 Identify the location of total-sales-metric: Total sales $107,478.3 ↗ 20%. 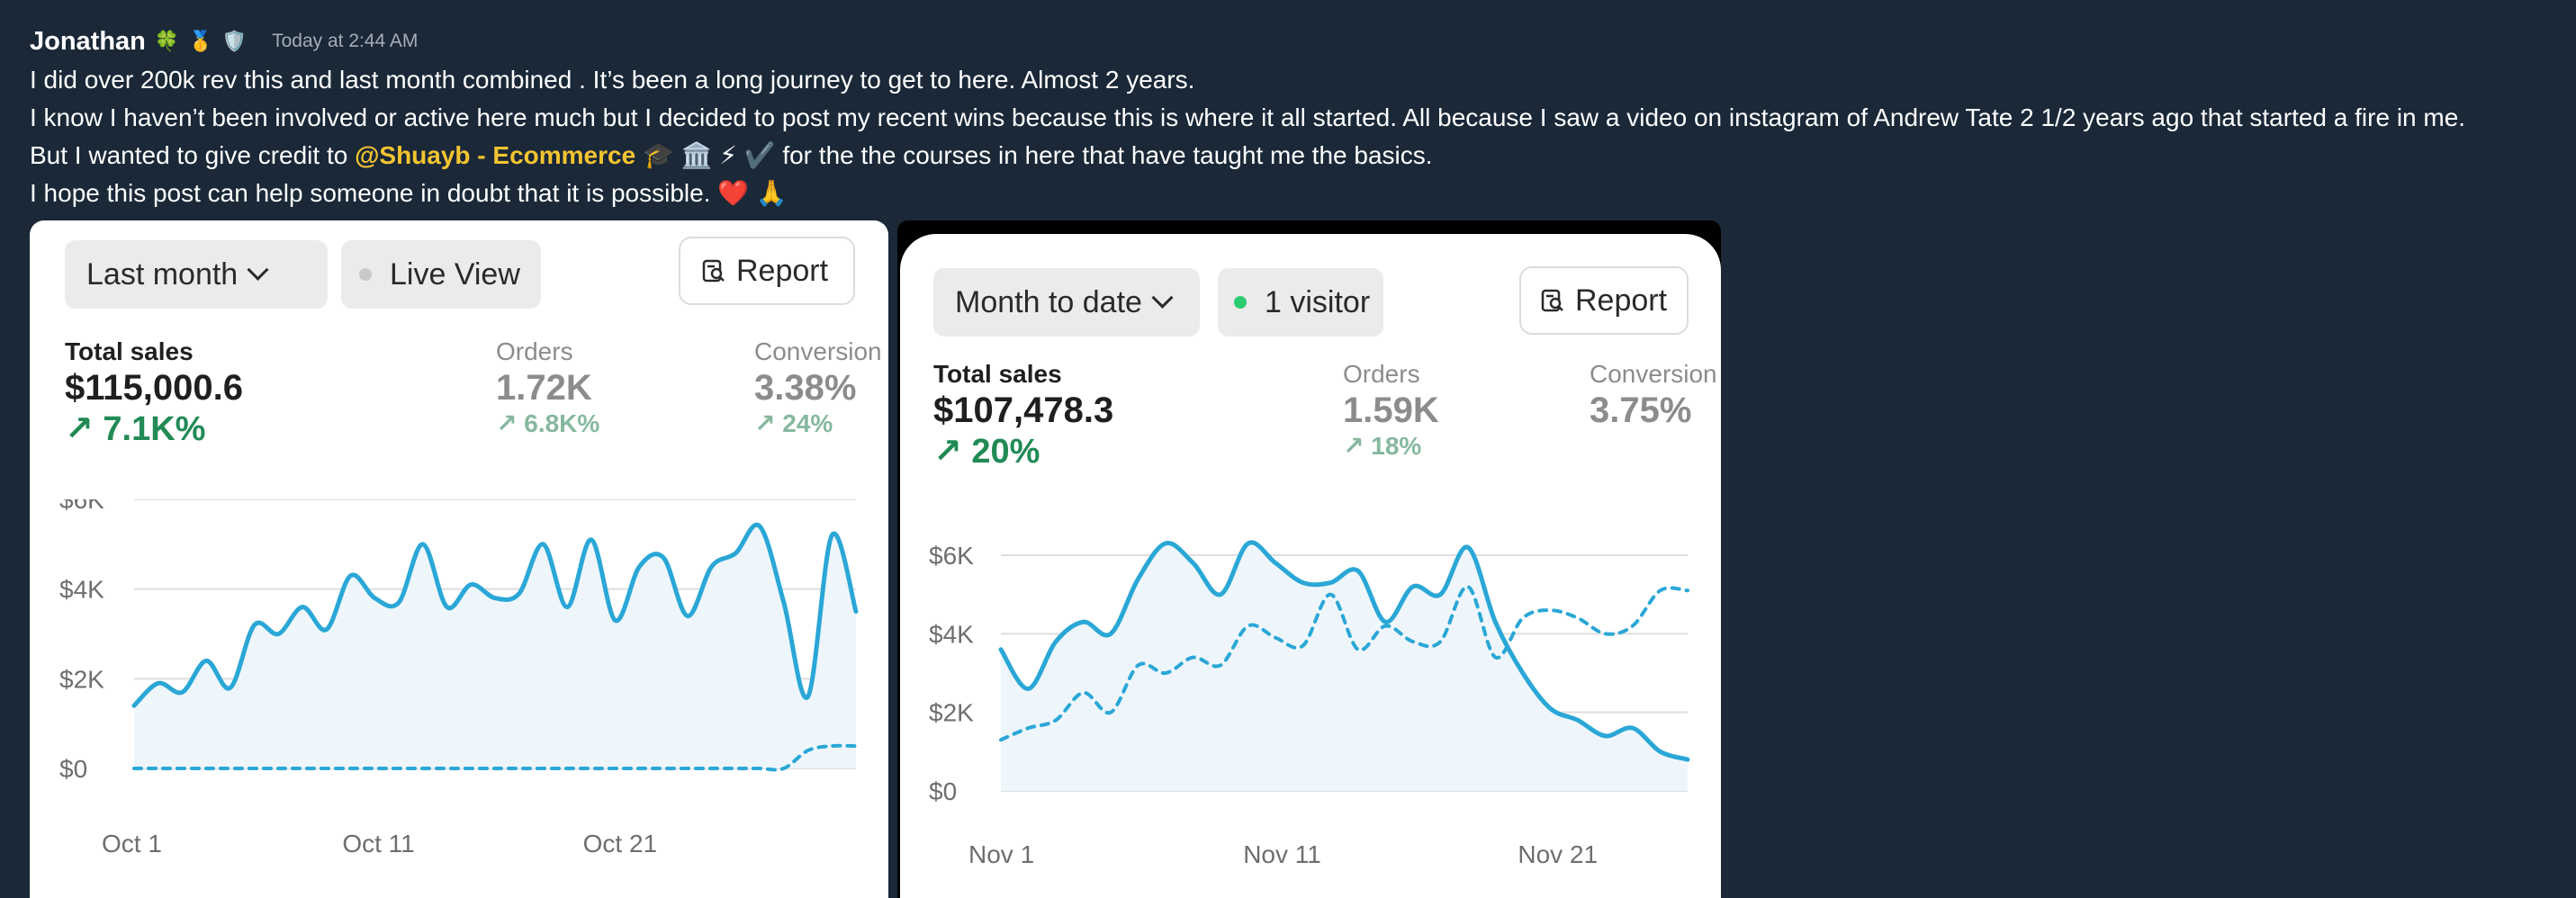
(1023, 415).